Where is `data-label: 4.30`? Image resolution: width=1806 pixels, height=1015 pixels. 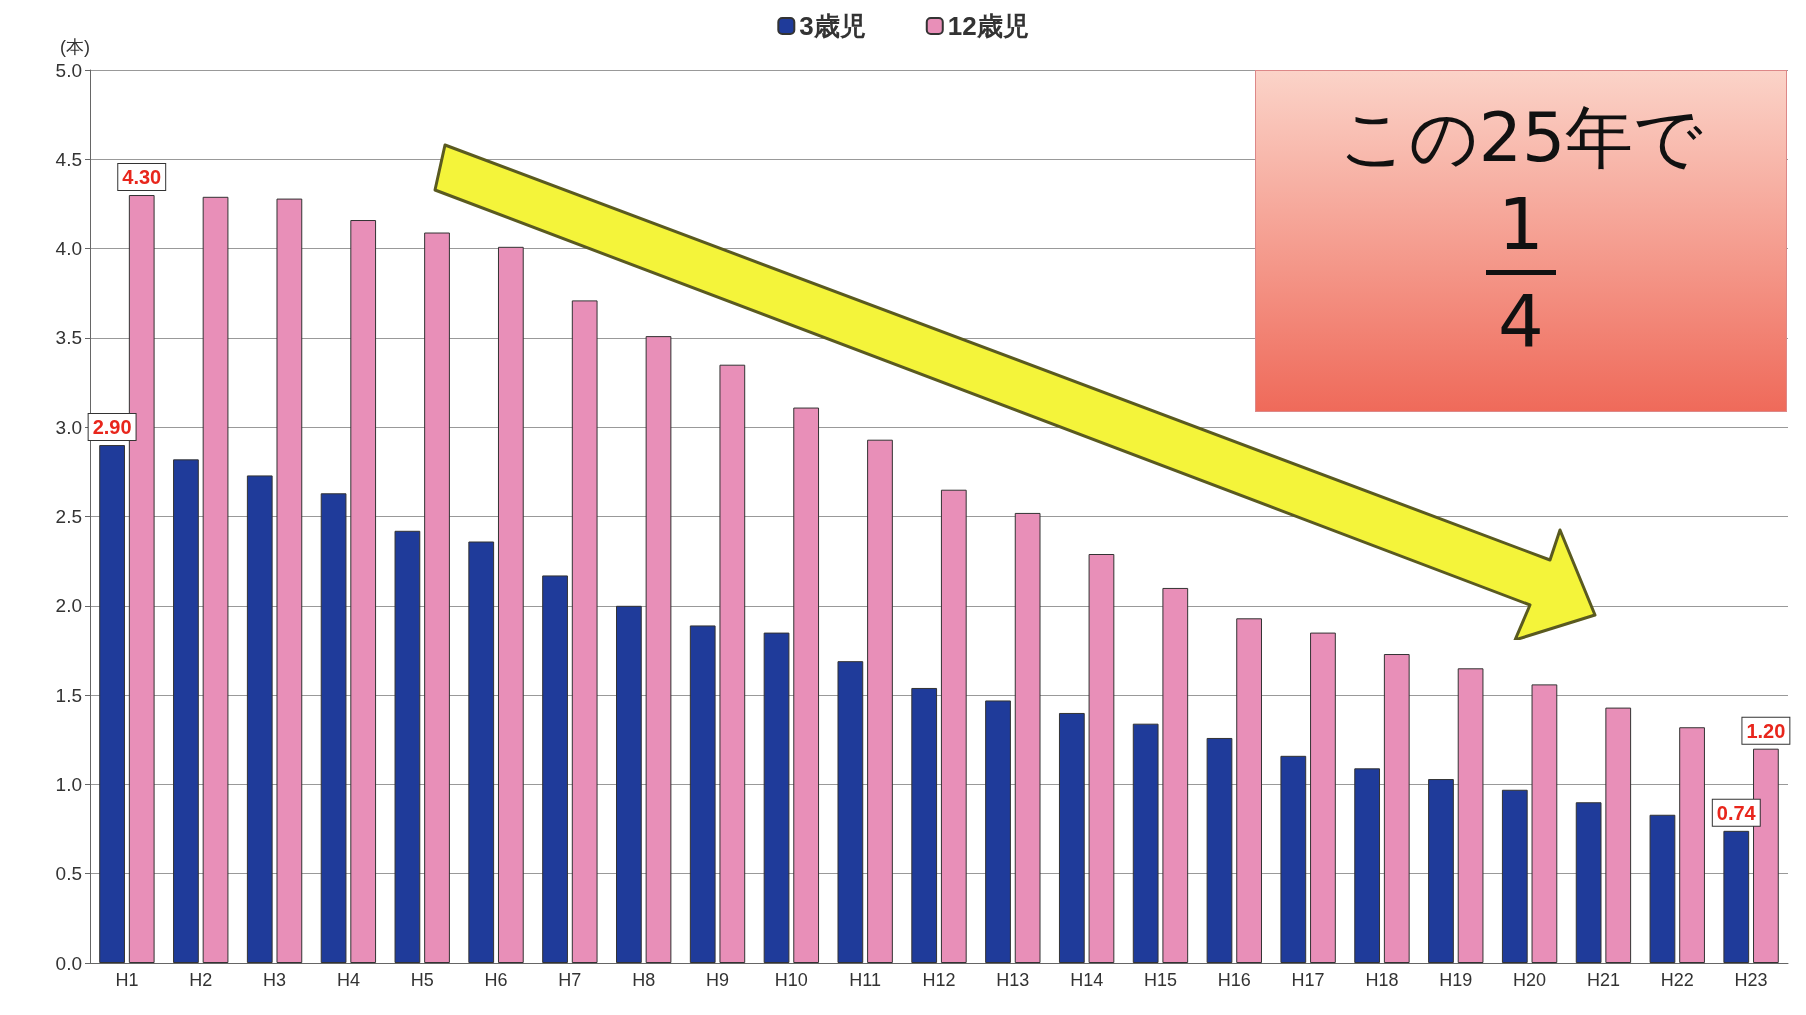 data-label: 4.30 is located at coordinates (142, 177).